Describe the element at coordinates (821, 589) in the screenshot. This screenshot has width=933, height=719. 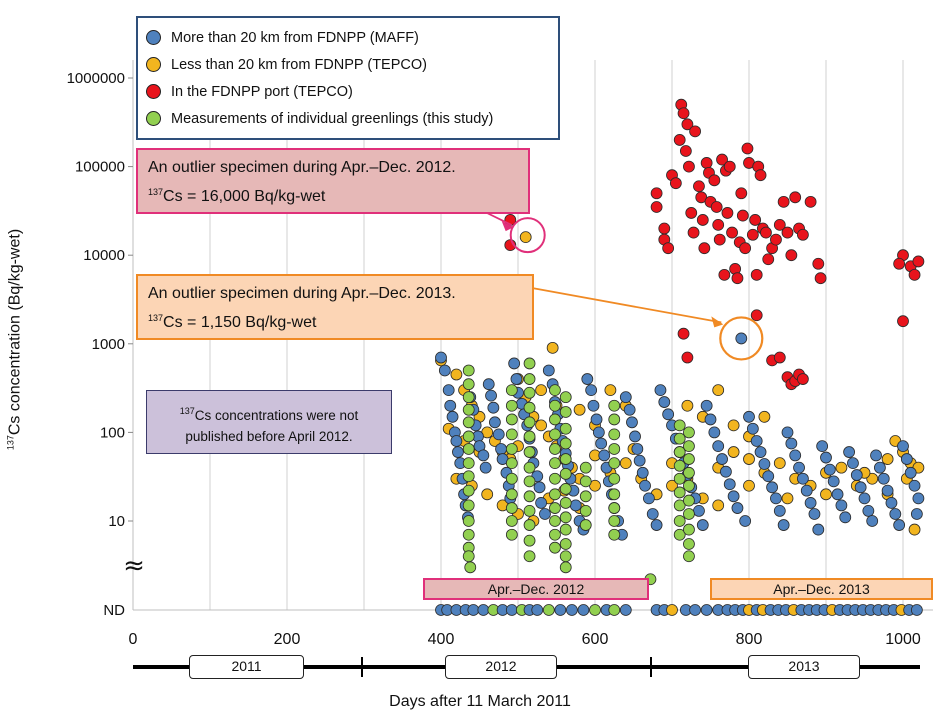
I see `period-2013-label: Apr.–Dec. 2013` at that location.